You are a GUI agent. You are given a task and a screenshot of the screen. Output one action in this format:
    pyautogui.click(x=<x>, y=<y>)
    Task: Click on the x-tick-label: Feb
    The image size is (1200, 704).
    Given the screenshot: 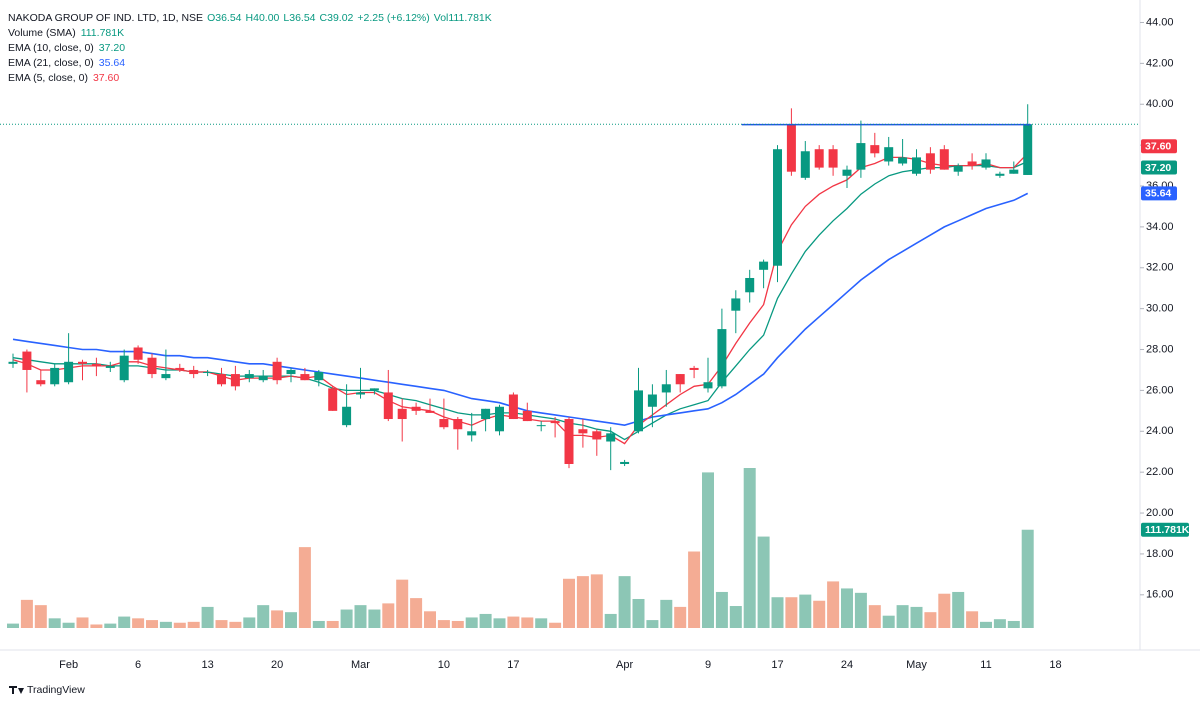 What is the action you would take?
    pyautogui.click(x=68, y=665)
    